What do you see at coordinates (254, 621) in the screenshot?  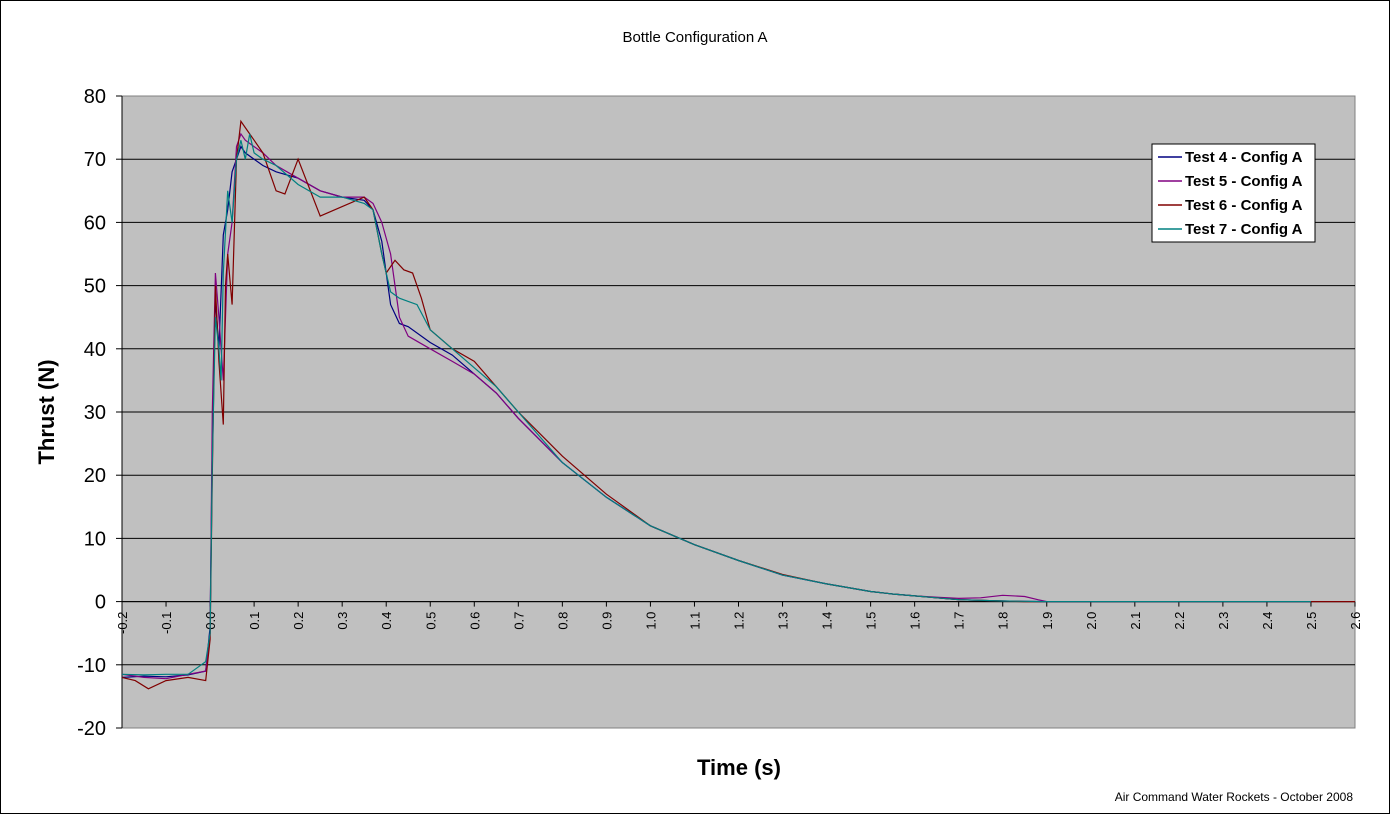 I see `x-tick-label: 0.1` at bounding box center [254, 621].